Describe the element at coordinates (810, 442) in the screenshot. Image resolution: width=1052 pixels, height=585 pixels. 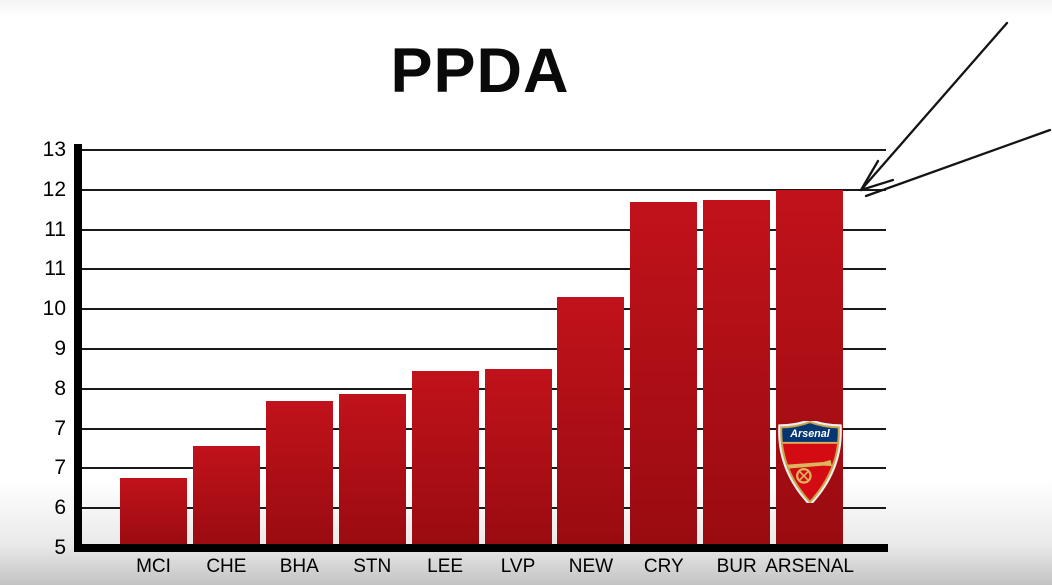
I see `crest-gold-divider` at that location.